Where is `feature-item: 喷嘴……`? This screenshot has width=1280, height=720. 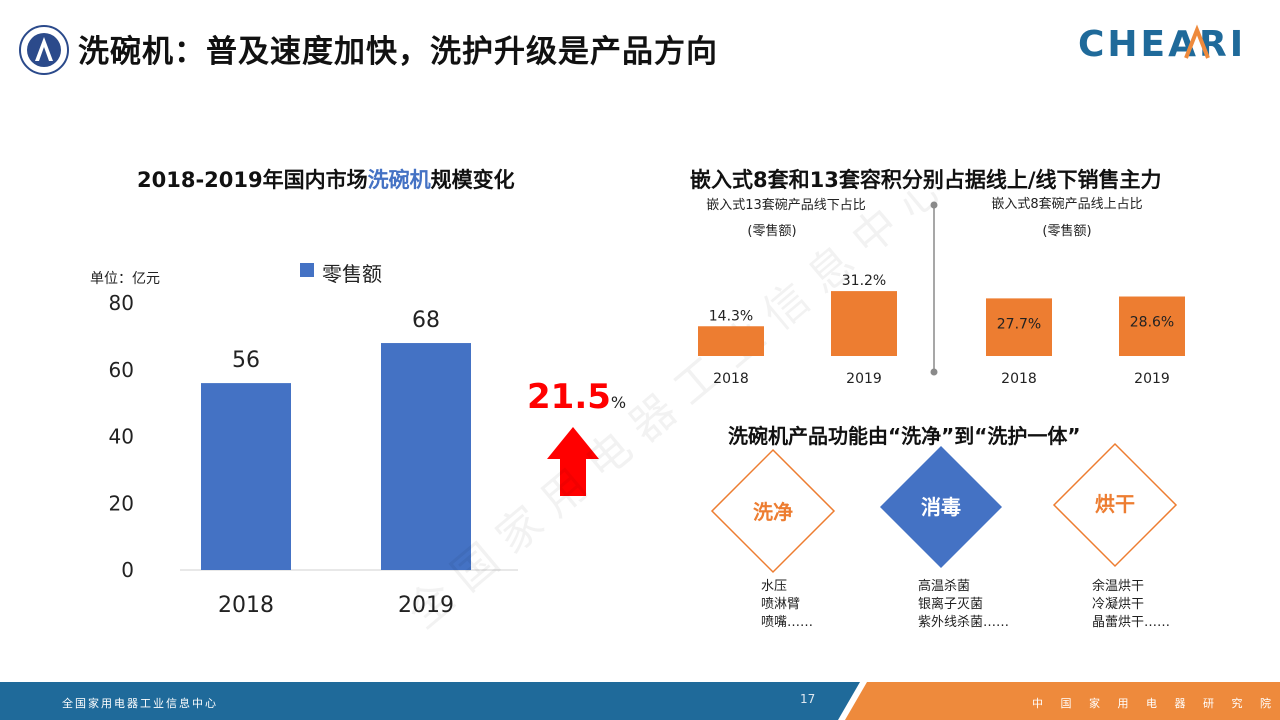
feature-item: 喷嘴…… is located at coordinates (787, 622).